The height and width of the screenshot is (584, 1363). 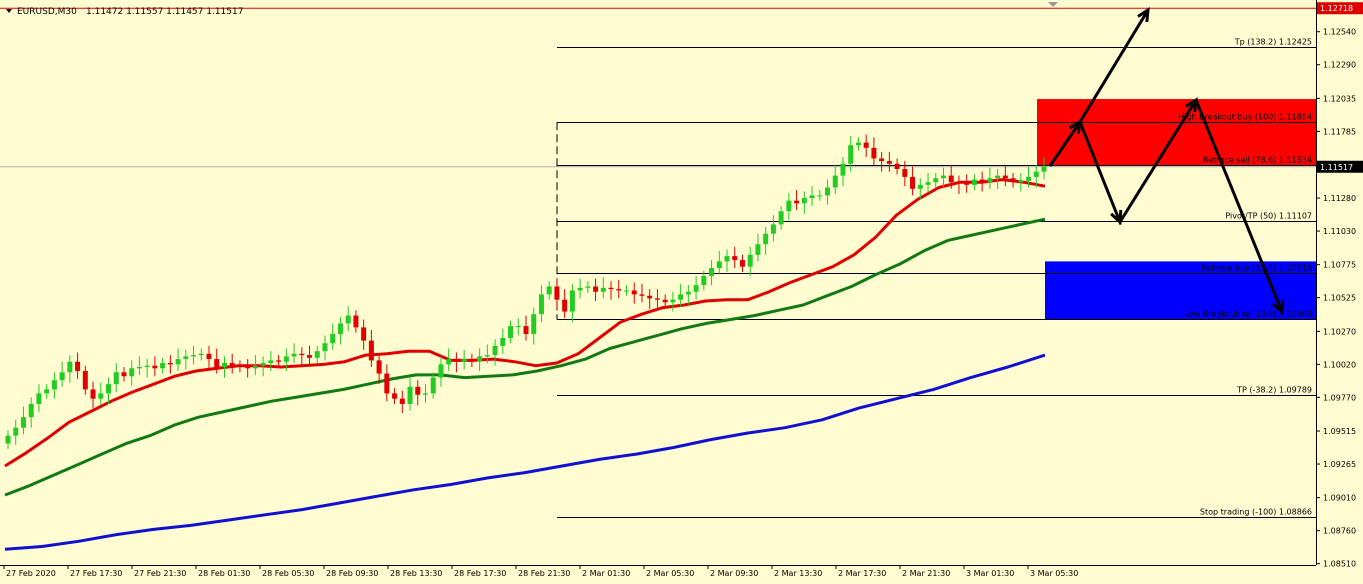 I want to click on y-tick-label: 1.11280, so click(x=1339, y=198).